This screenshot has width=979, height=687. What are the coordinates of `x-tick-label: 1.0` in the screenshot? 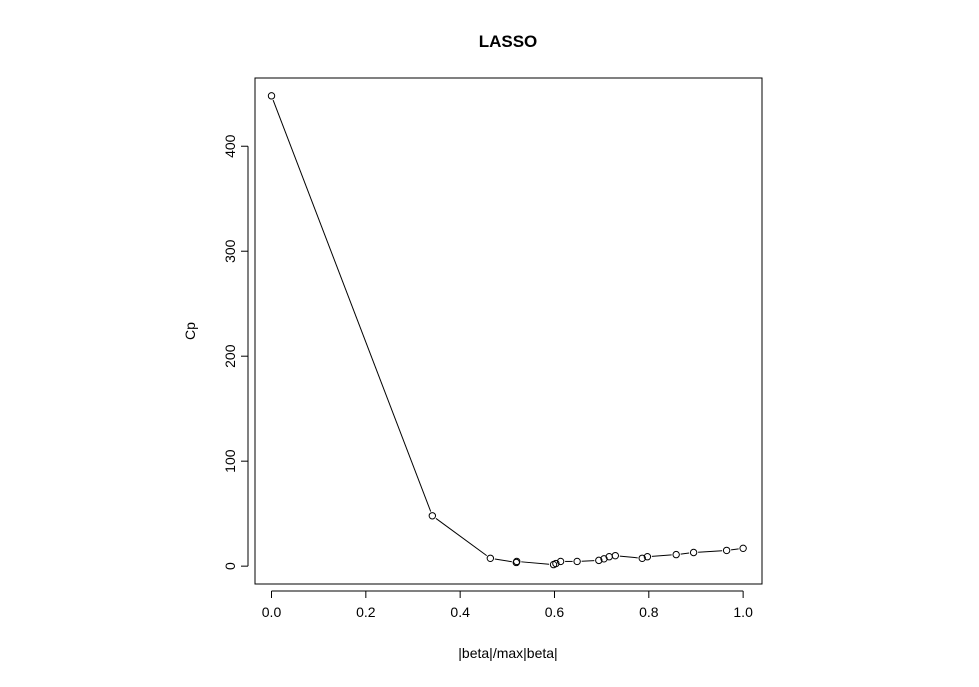 It's located at (743, 612).